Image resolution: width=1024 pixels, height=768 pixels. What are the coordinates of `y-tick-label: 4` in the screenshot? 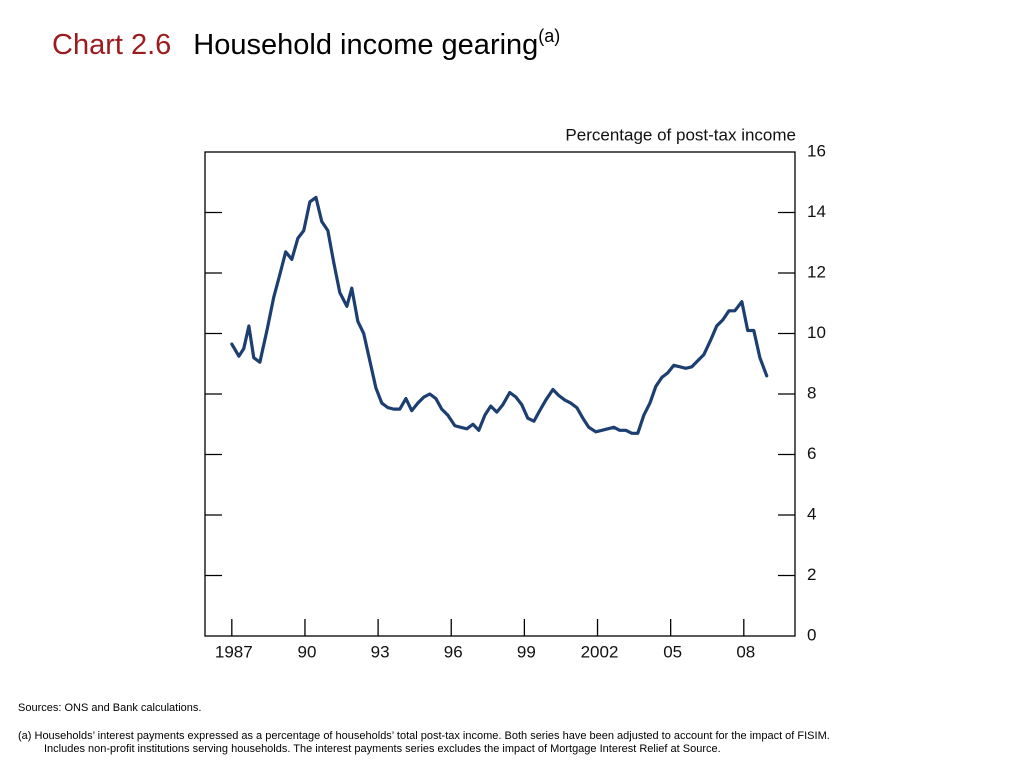 It's located at (811, 513).